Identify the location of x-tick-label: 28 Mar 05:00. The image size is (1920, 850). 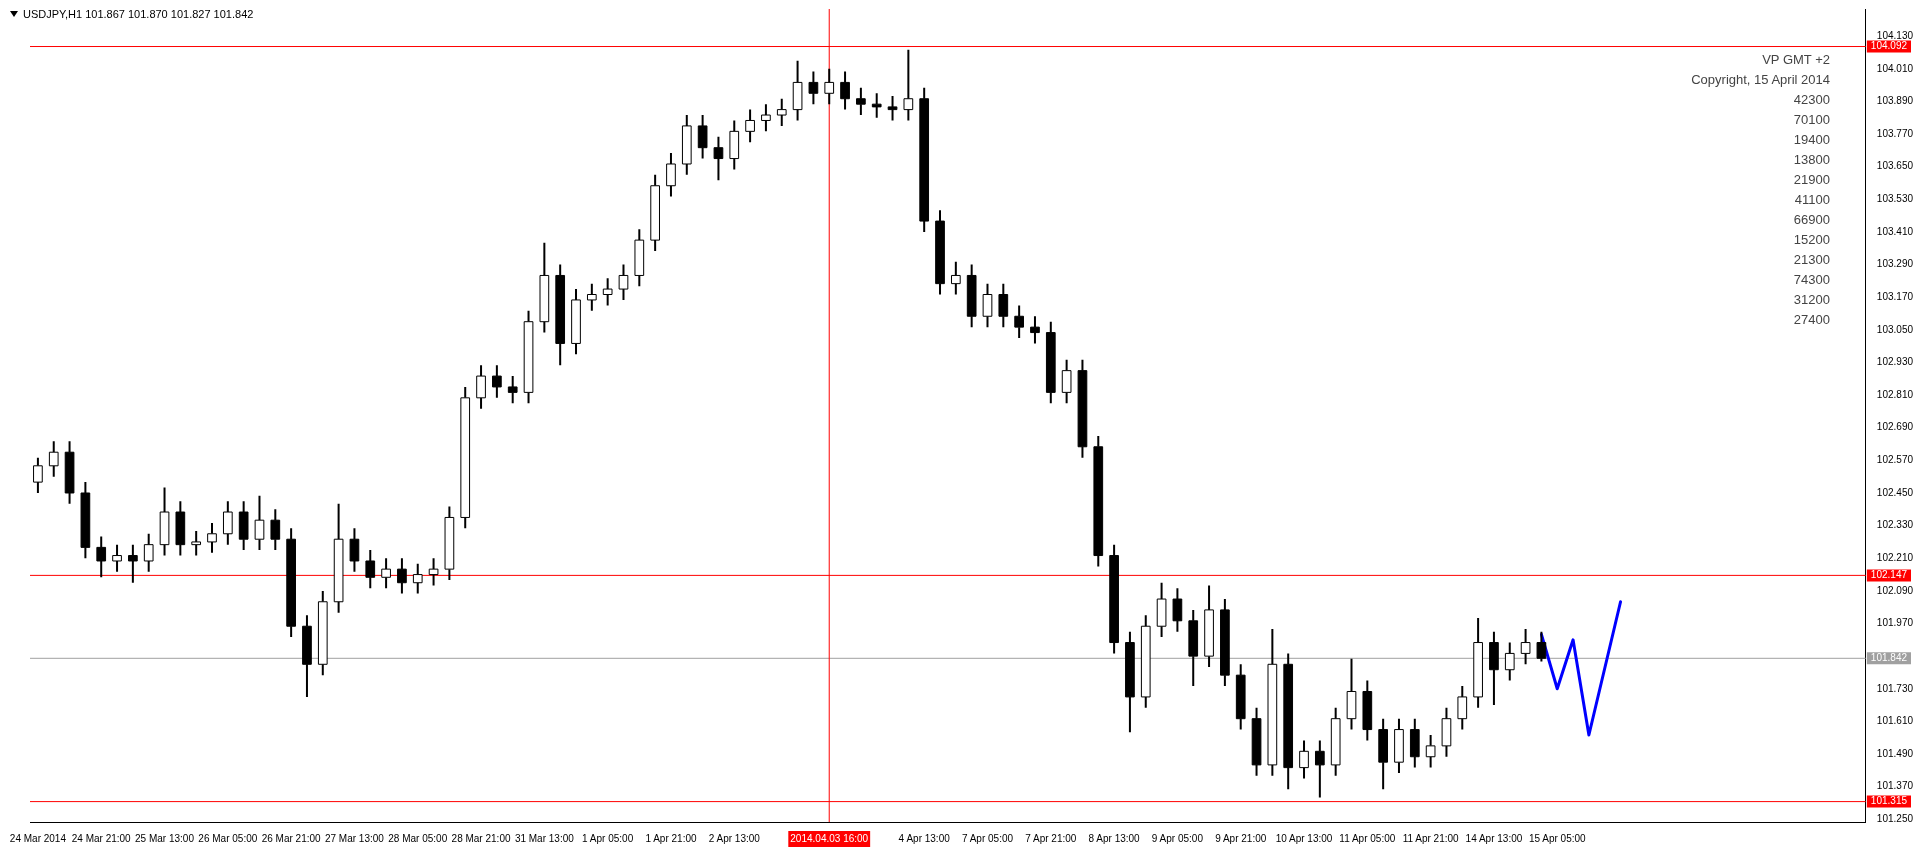
(418, 838).